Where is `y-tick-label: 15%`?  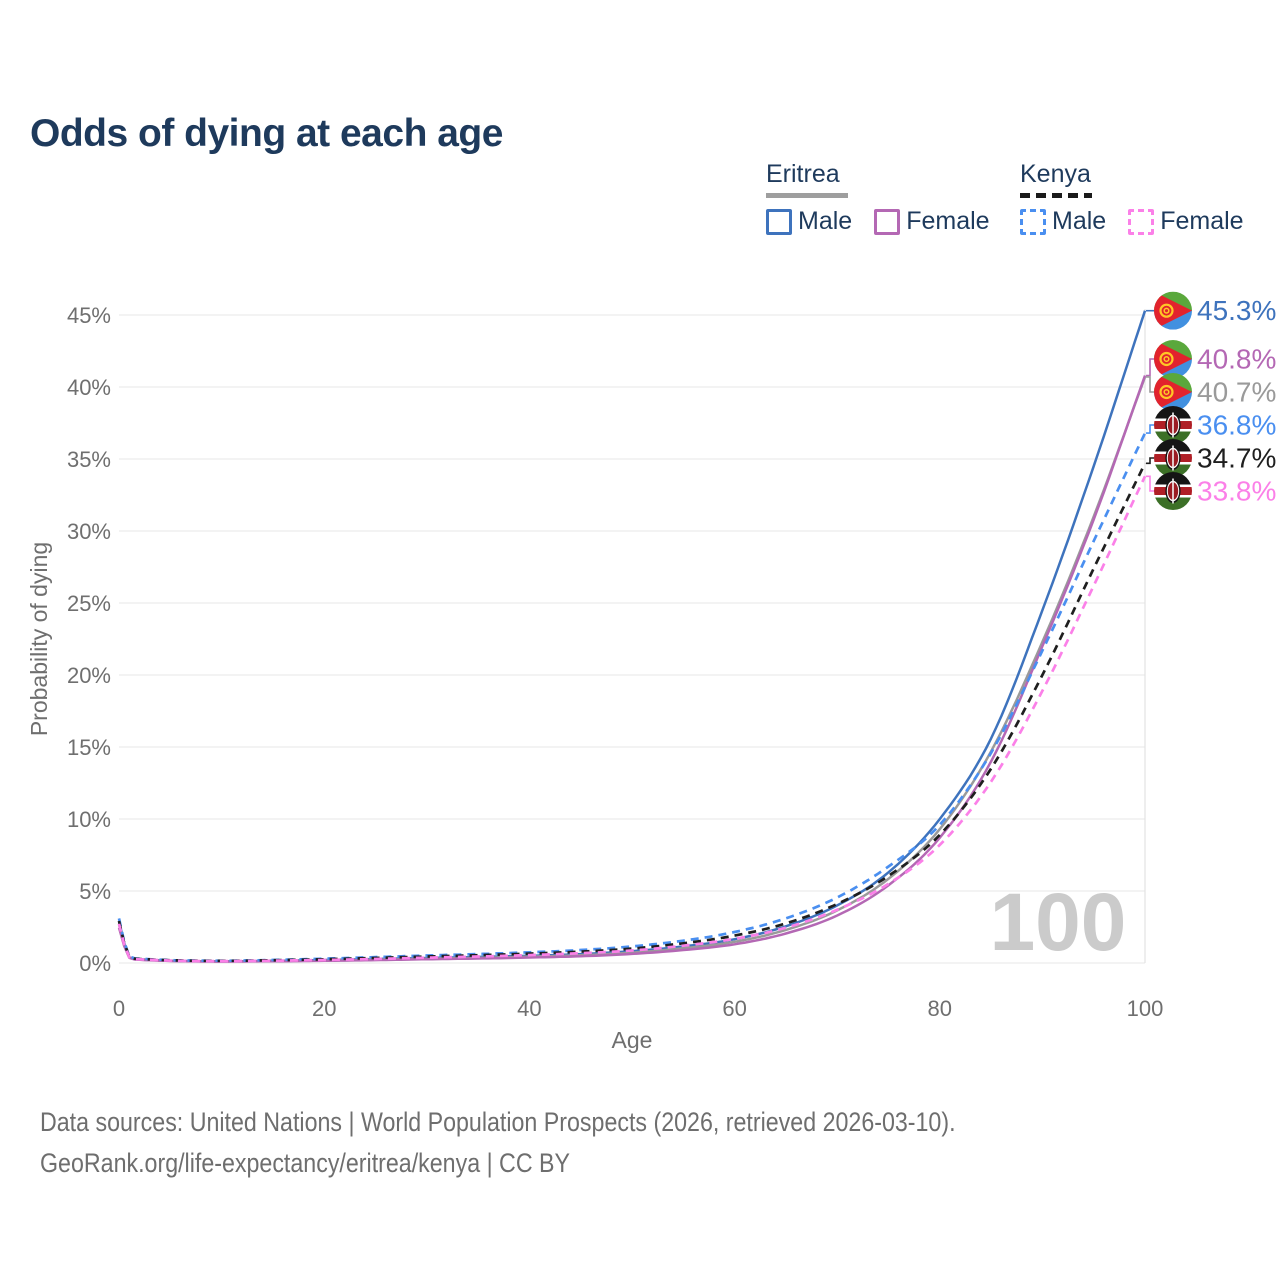 y-tick-label: 15% is located at coordinates (89, 747).